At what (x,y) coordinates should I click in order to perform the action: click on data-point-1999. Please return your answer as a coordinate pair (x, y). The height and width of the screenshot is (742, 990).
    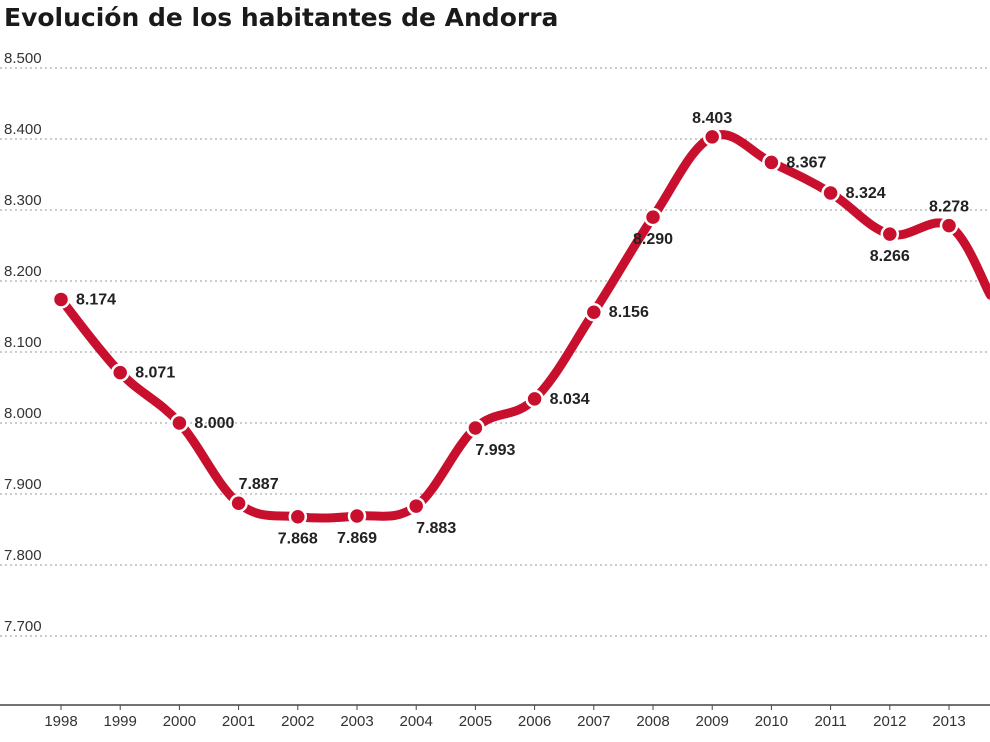
    Looking at the image, I should click on (120, 372).